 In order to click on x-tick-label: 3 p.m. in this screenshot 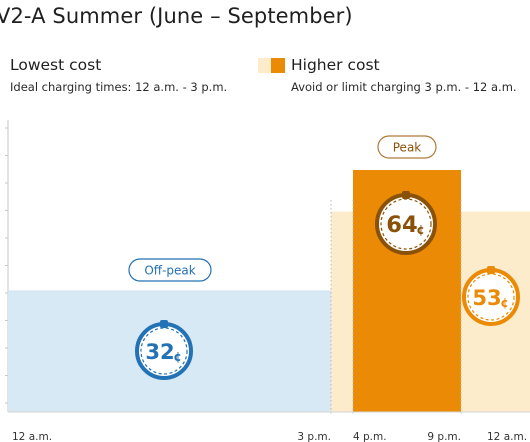, I will do `click(314, 436)`.